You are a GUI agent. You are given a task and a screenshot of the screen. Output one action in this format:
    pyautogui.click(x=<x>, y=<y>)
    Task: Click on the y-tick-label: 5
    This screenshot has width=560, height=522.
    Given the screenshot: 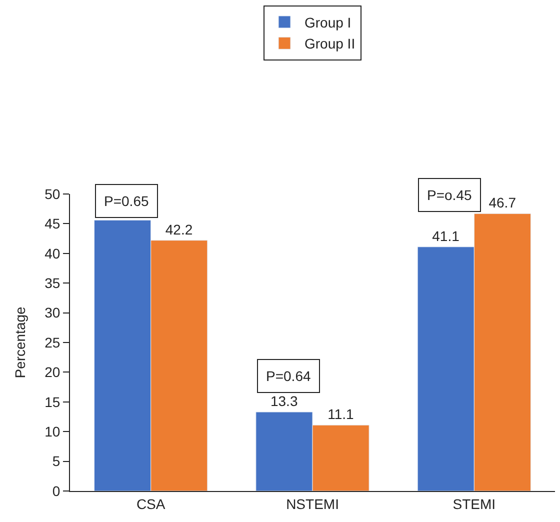 What is the action you would take?
    pyautogui.click(x=56, y=461)
    